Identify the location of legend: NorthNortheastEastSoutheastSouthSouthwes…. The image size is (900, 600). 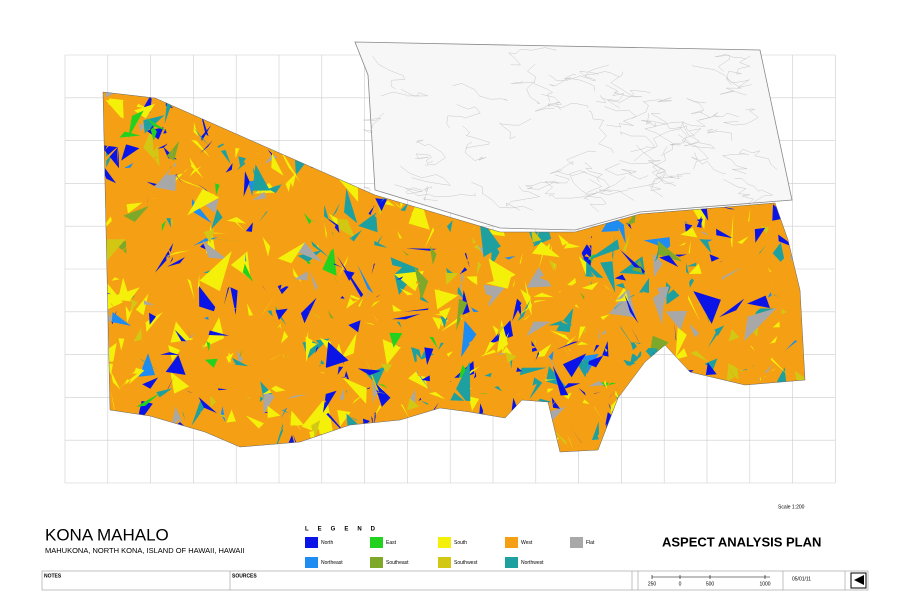
(450, 552).